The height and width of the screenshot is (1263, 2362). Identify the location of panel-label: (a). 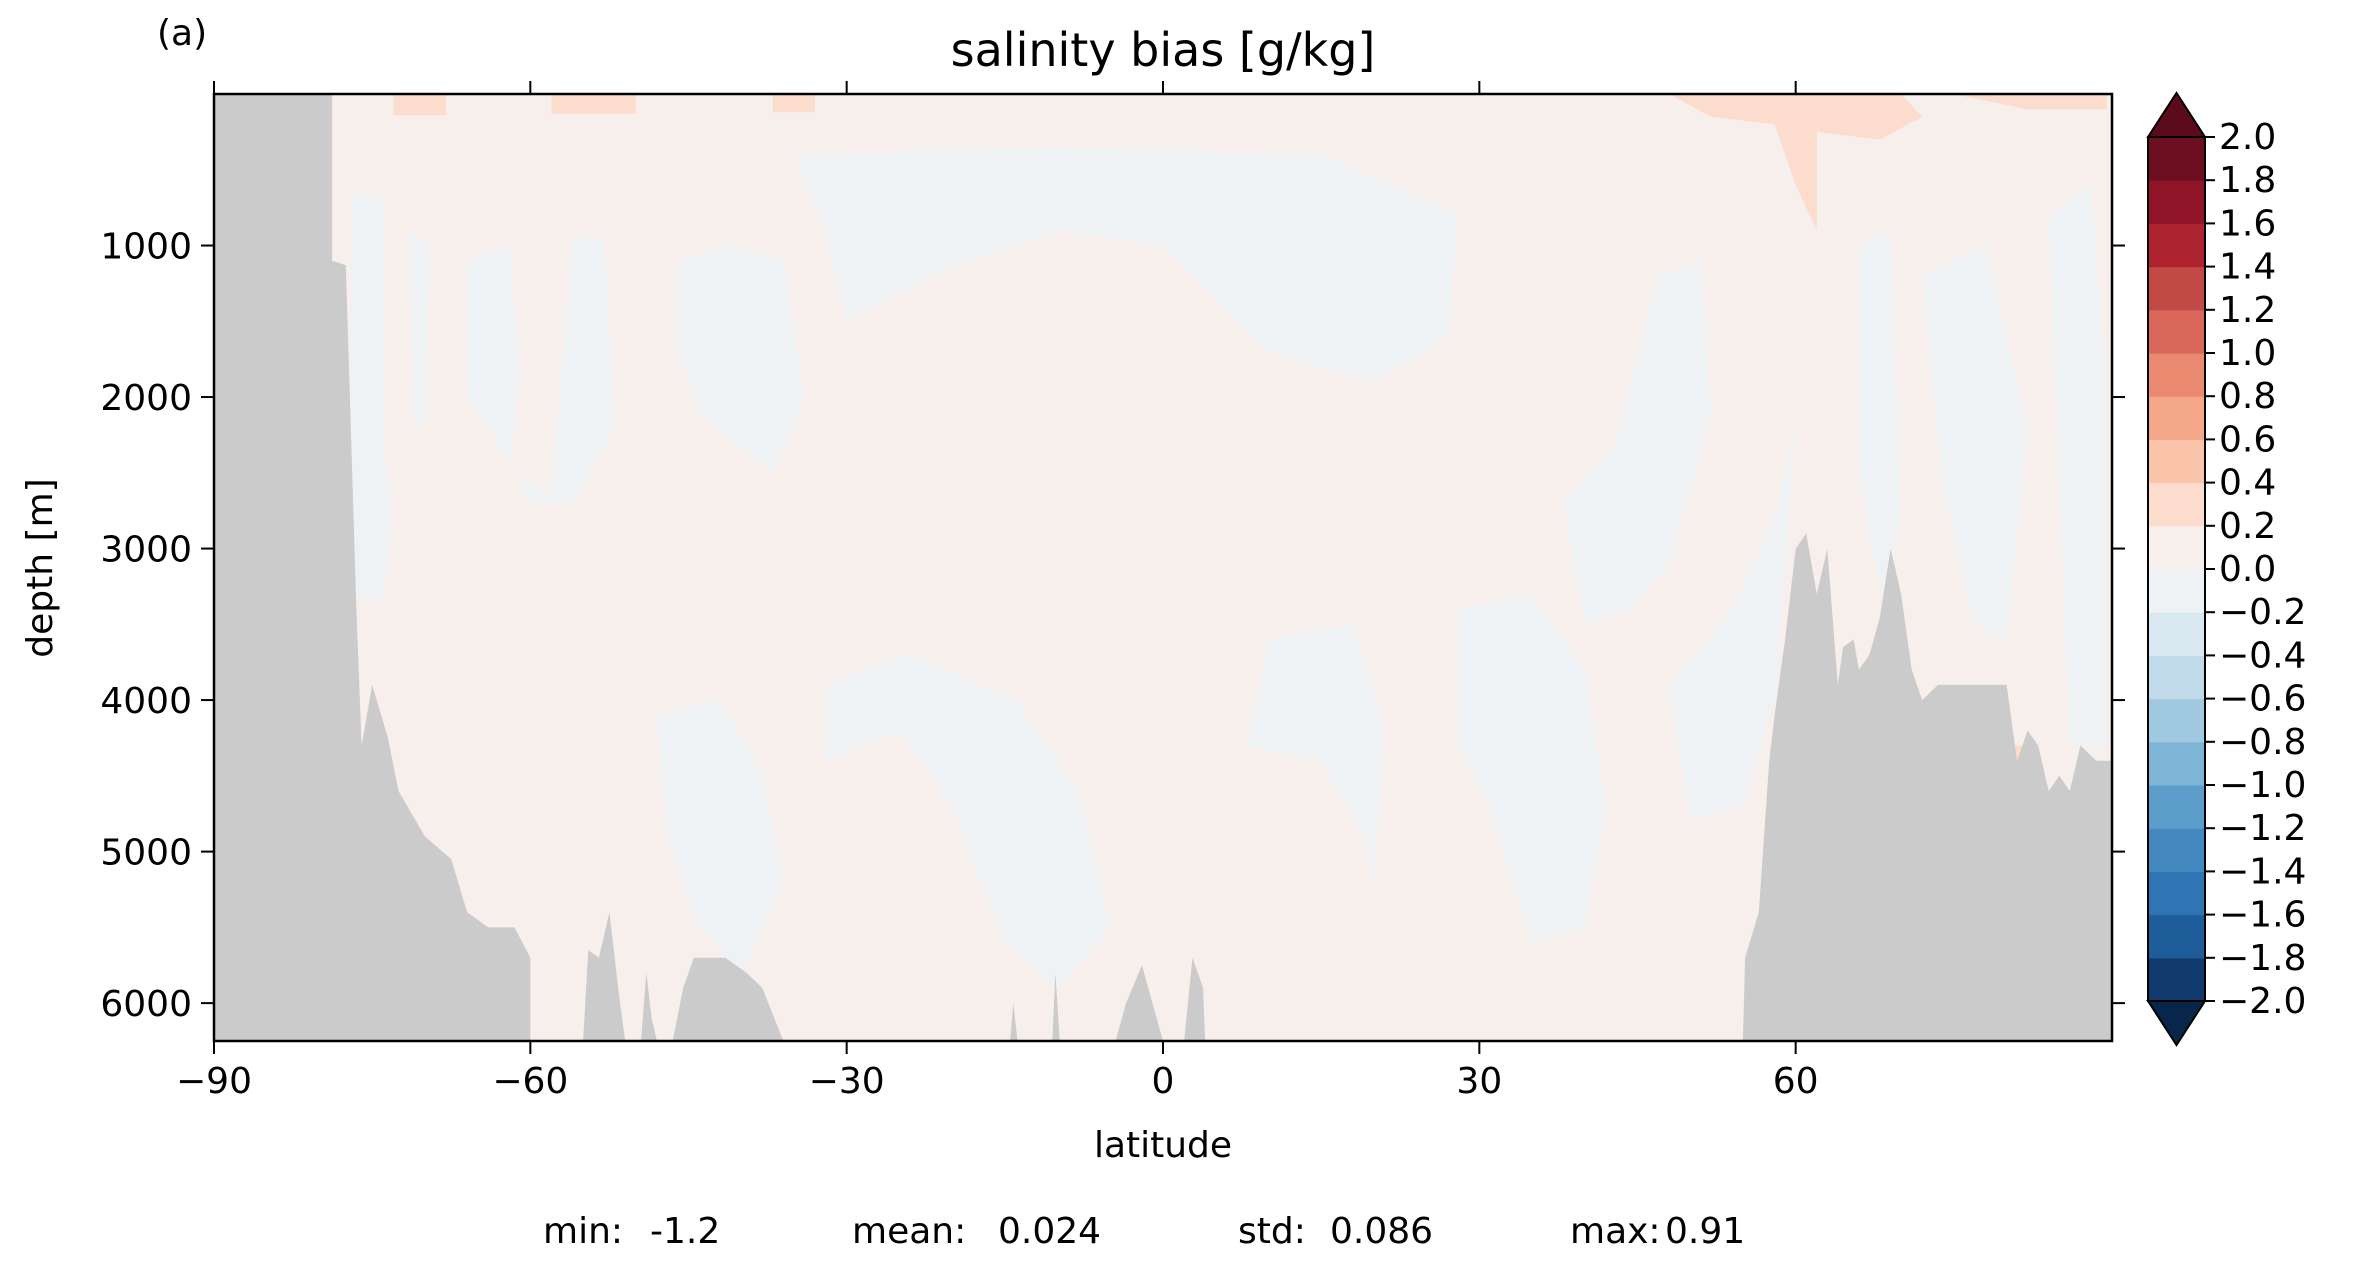
(182, 33).